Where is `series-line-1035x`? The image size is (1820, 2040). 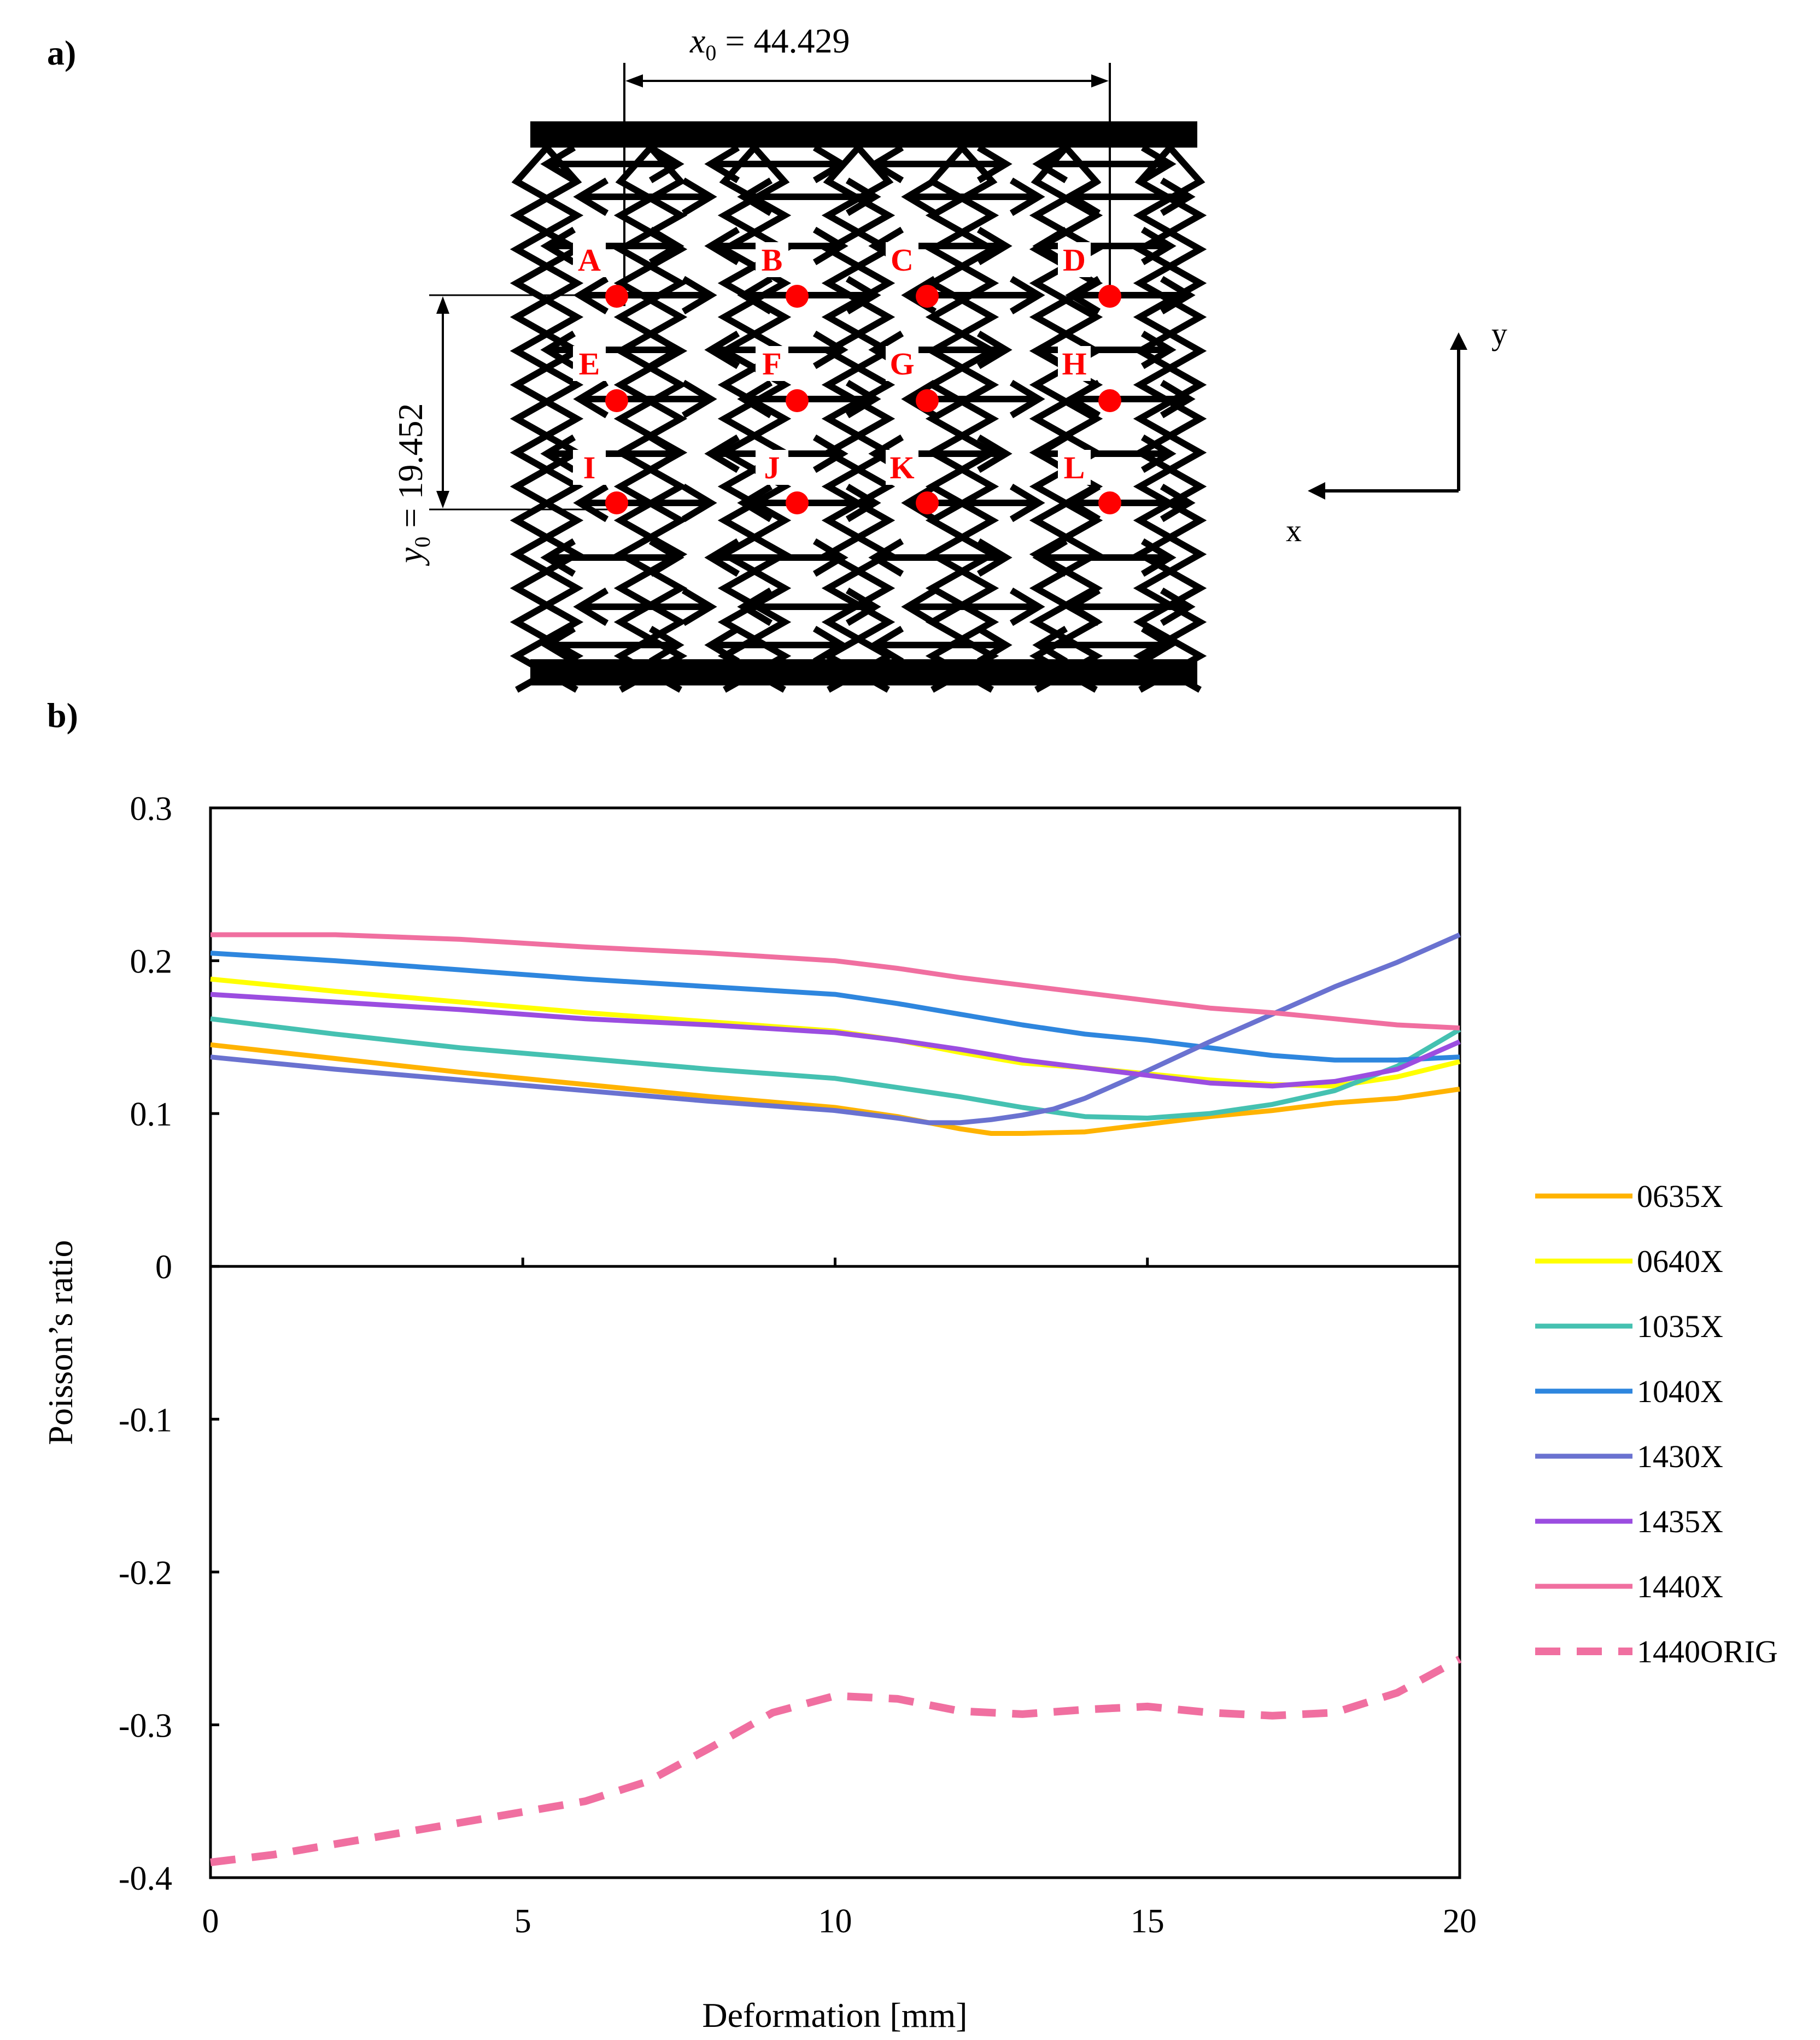 series-line-1035x is located at coordinates (835, 1068).